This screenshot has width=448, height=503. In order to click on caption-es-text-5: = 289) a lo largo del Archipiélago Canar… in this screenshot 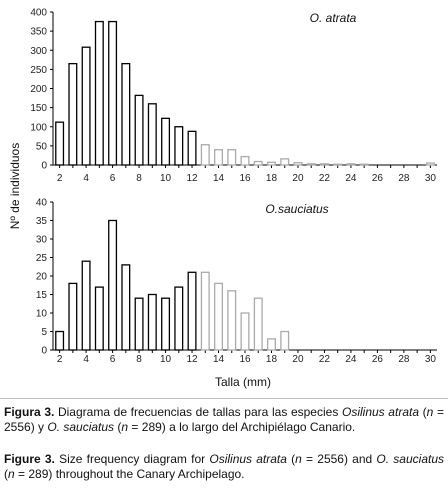, I will do `click(242, 427)`.